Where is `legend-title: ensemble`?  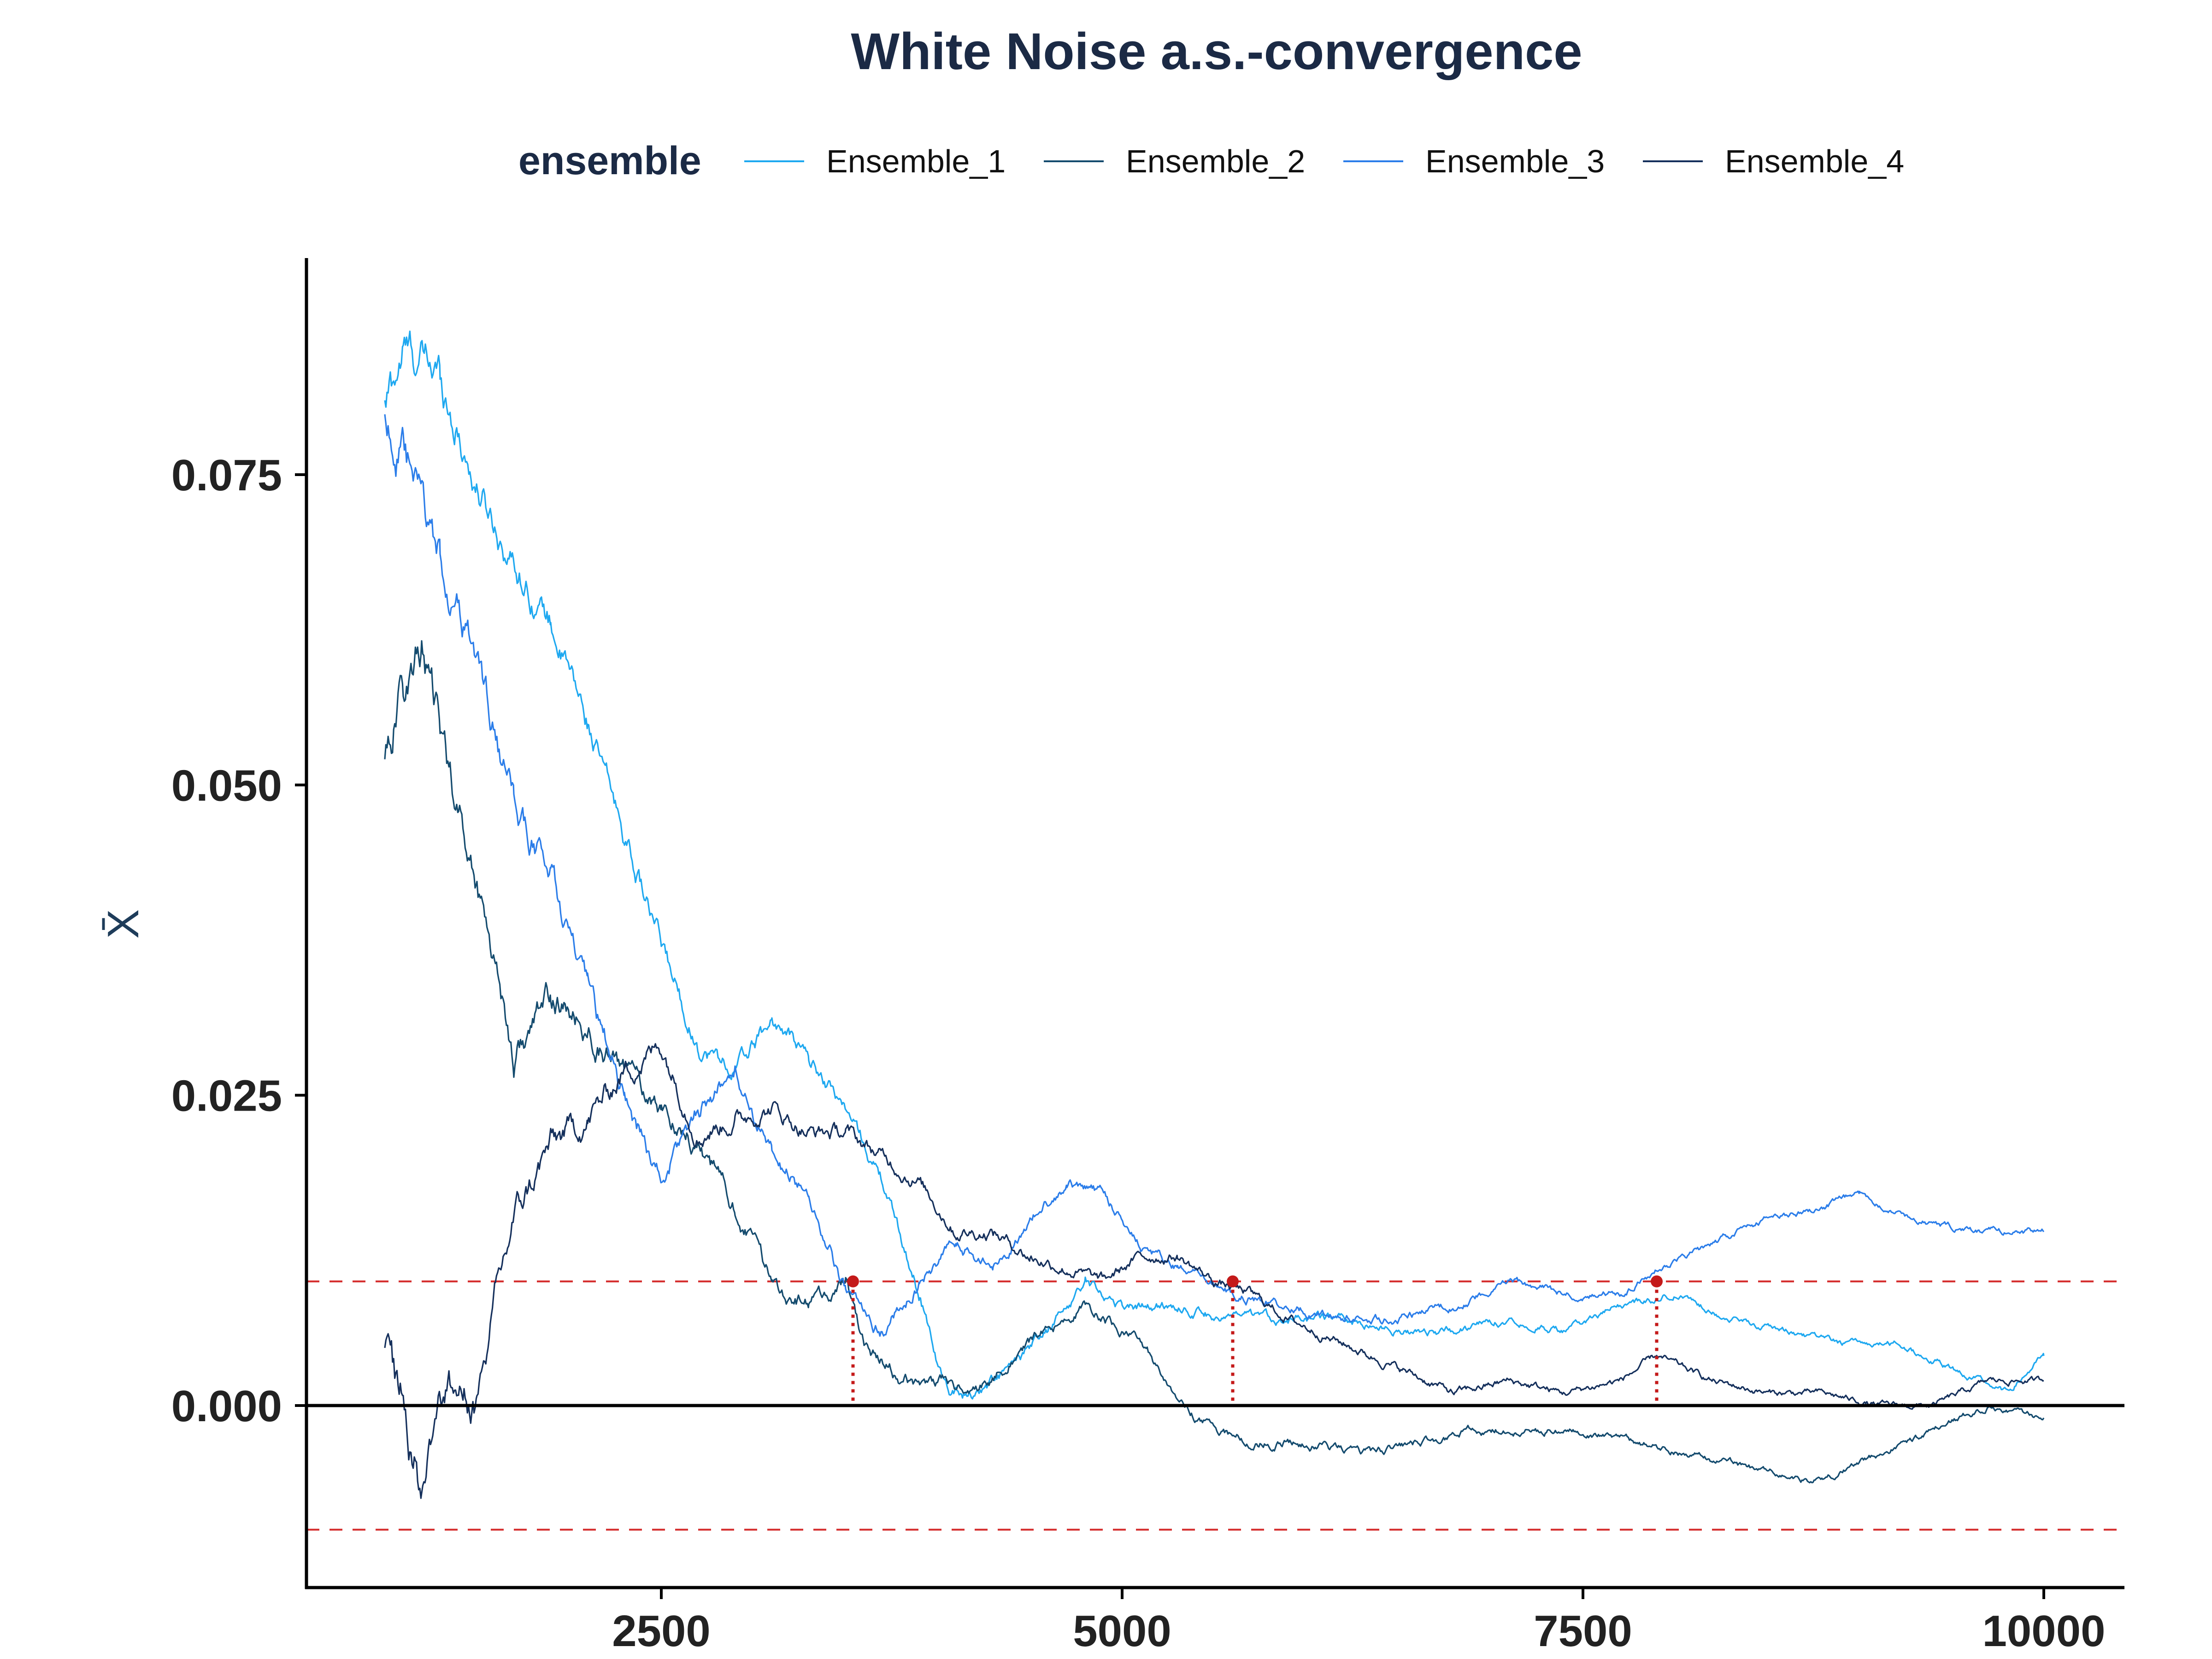
legend-title: ensemble is located at coordinates (609, 161).